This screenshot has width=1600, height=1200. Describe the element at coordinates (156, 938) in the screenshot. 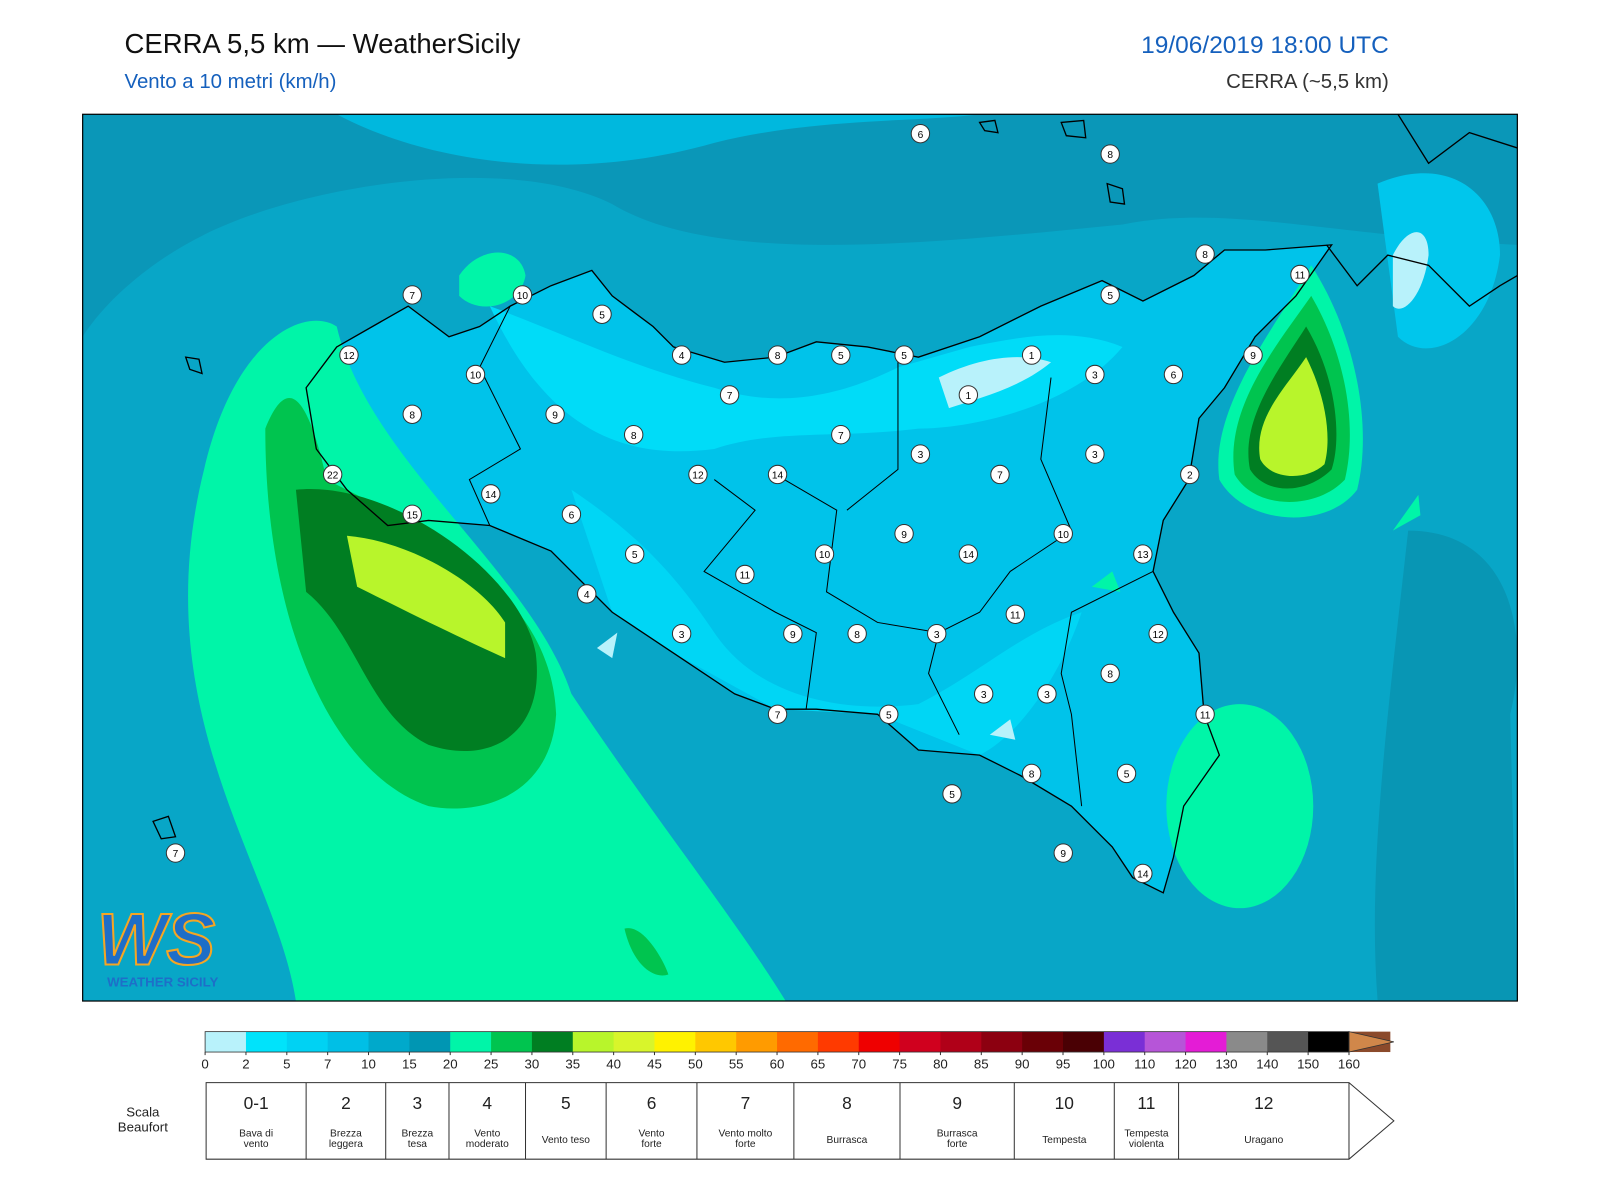

I see `logo-mark: WS` at that location.